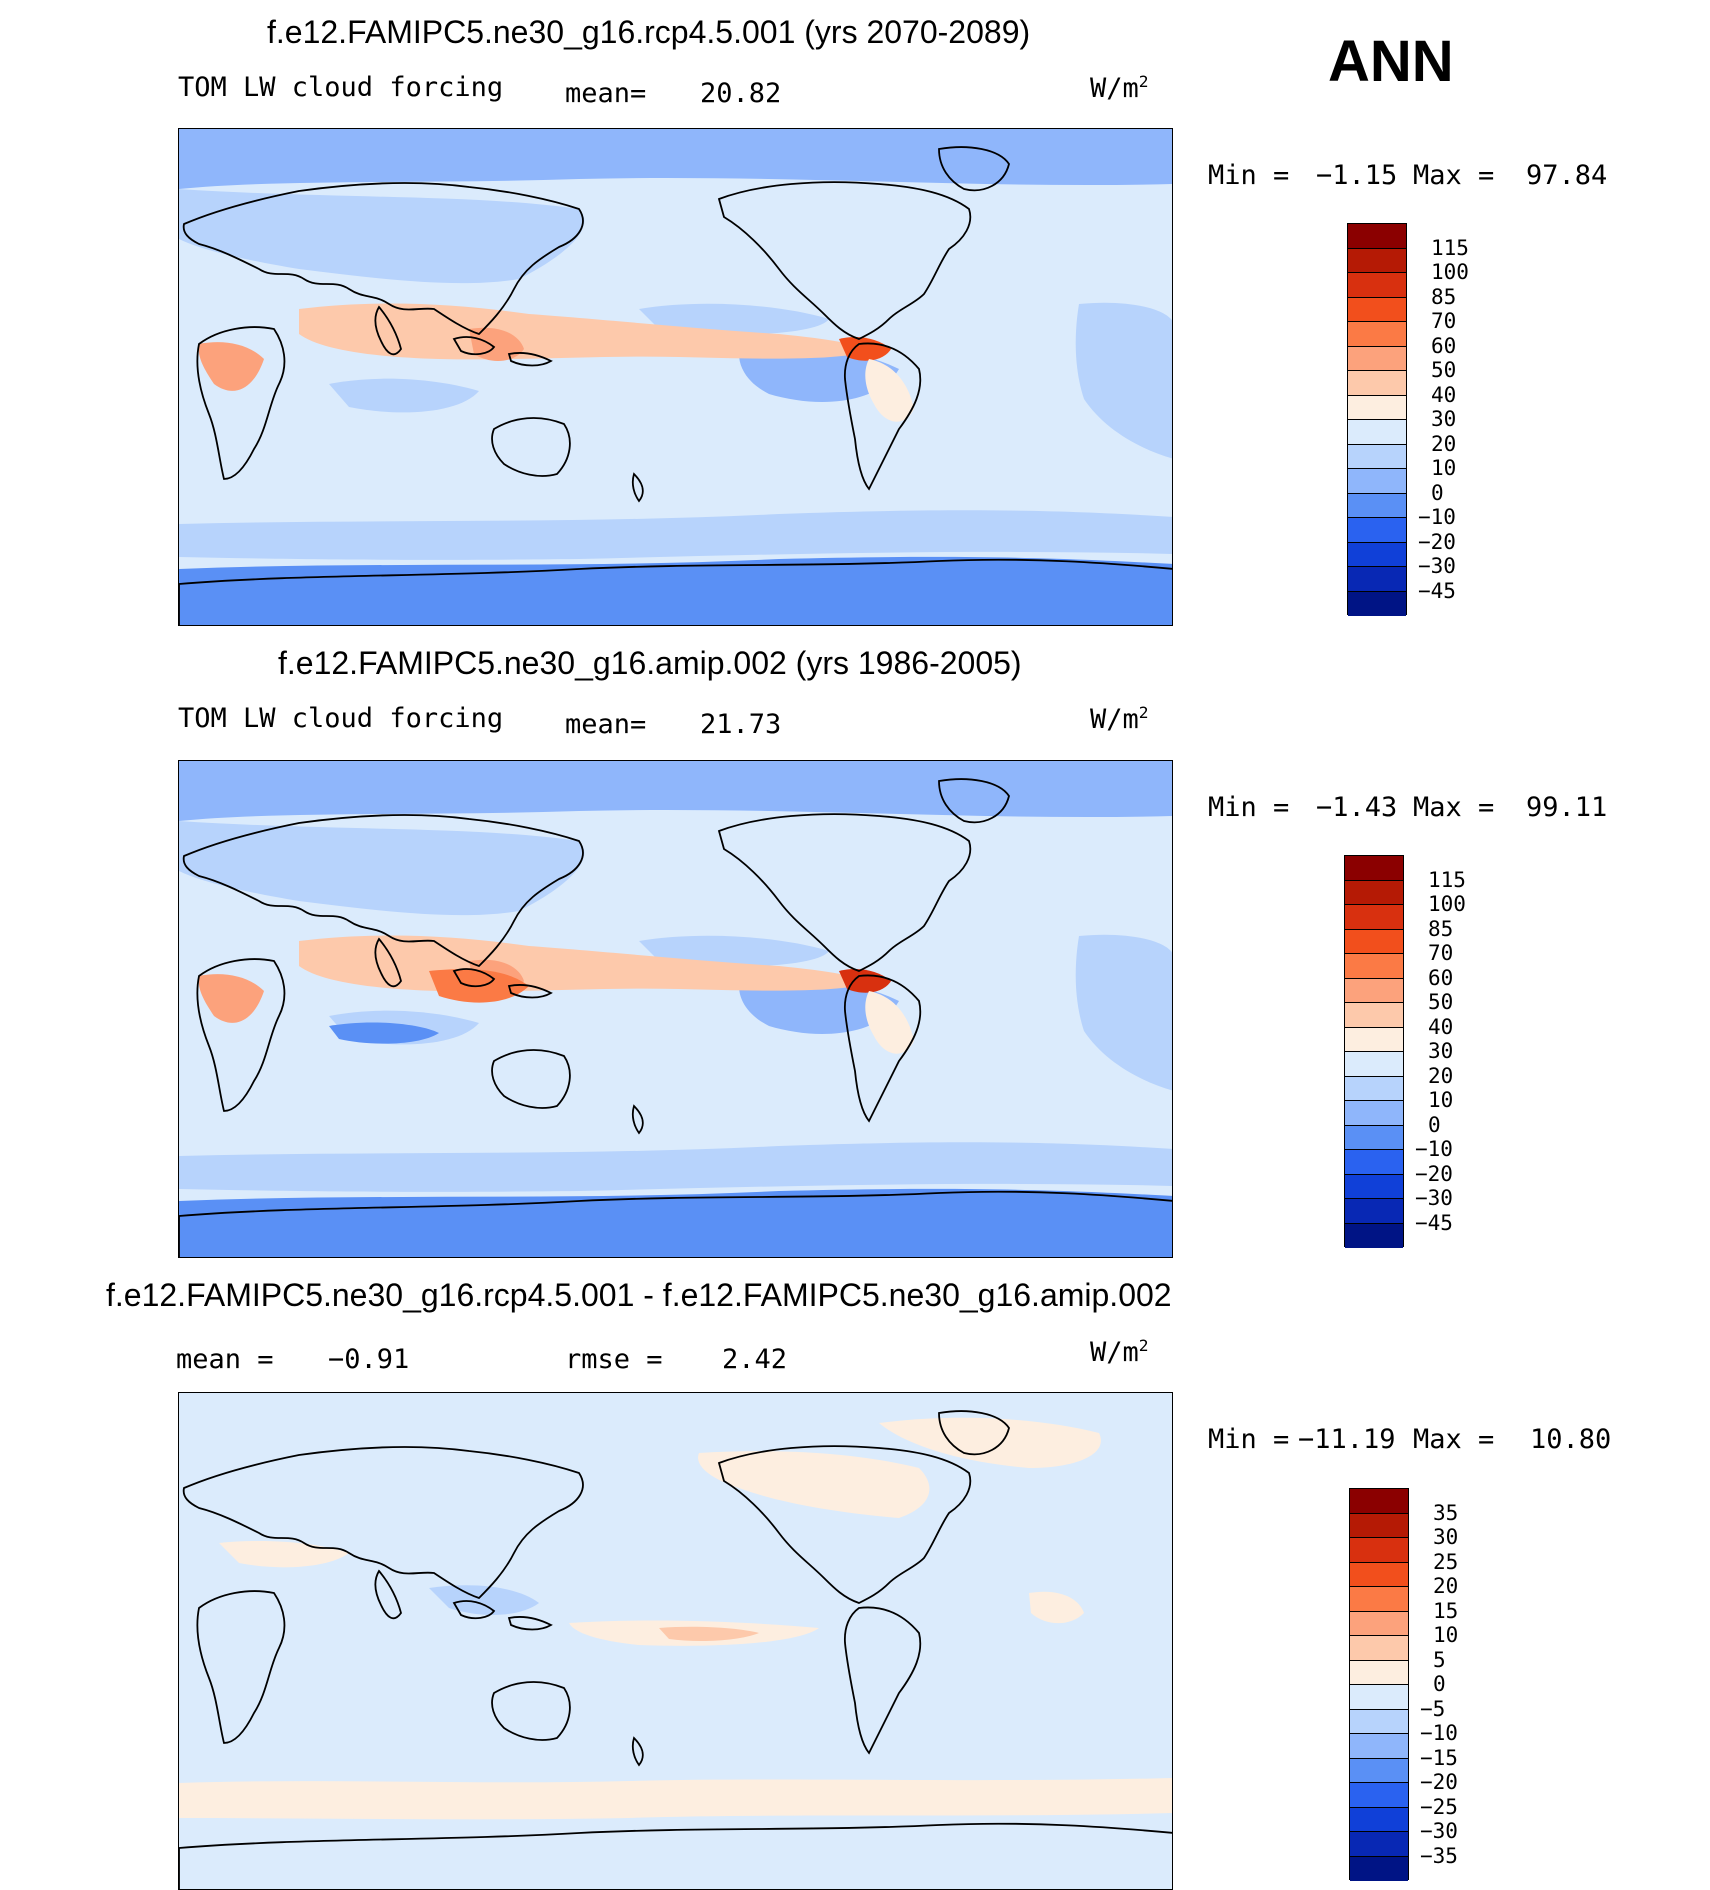  Describe the element at coordinates (1446, 1537) in the screenshot. I see `colorbar-tick-label: 30` at that location.